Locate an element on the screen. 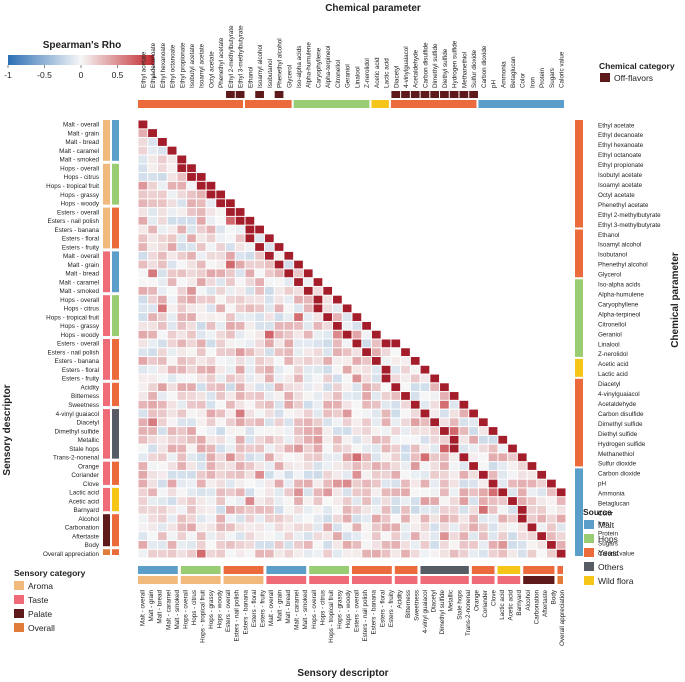 Image resolution: width=685 pixels, height=682 pixels. top-label-ethyl-3-methylbutyrate: Ethyl 3-methylbutyrate is located at coordinates (241, 56).